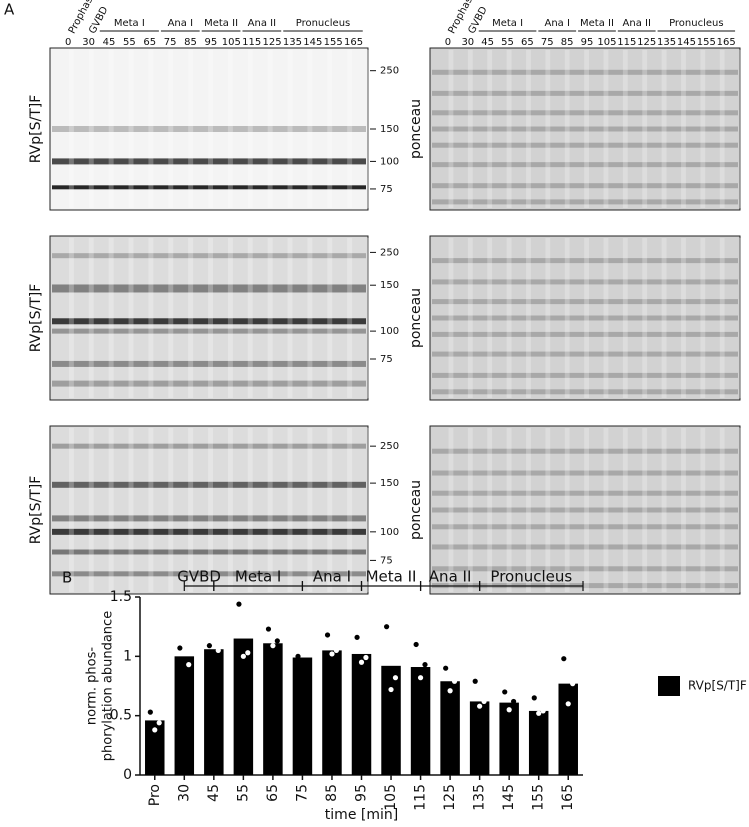 The image size is (749, 827). What do you see at coordinates (467, 42) in the screenshot?
I see `lane-label: 30` at bounding box center [467, 42].